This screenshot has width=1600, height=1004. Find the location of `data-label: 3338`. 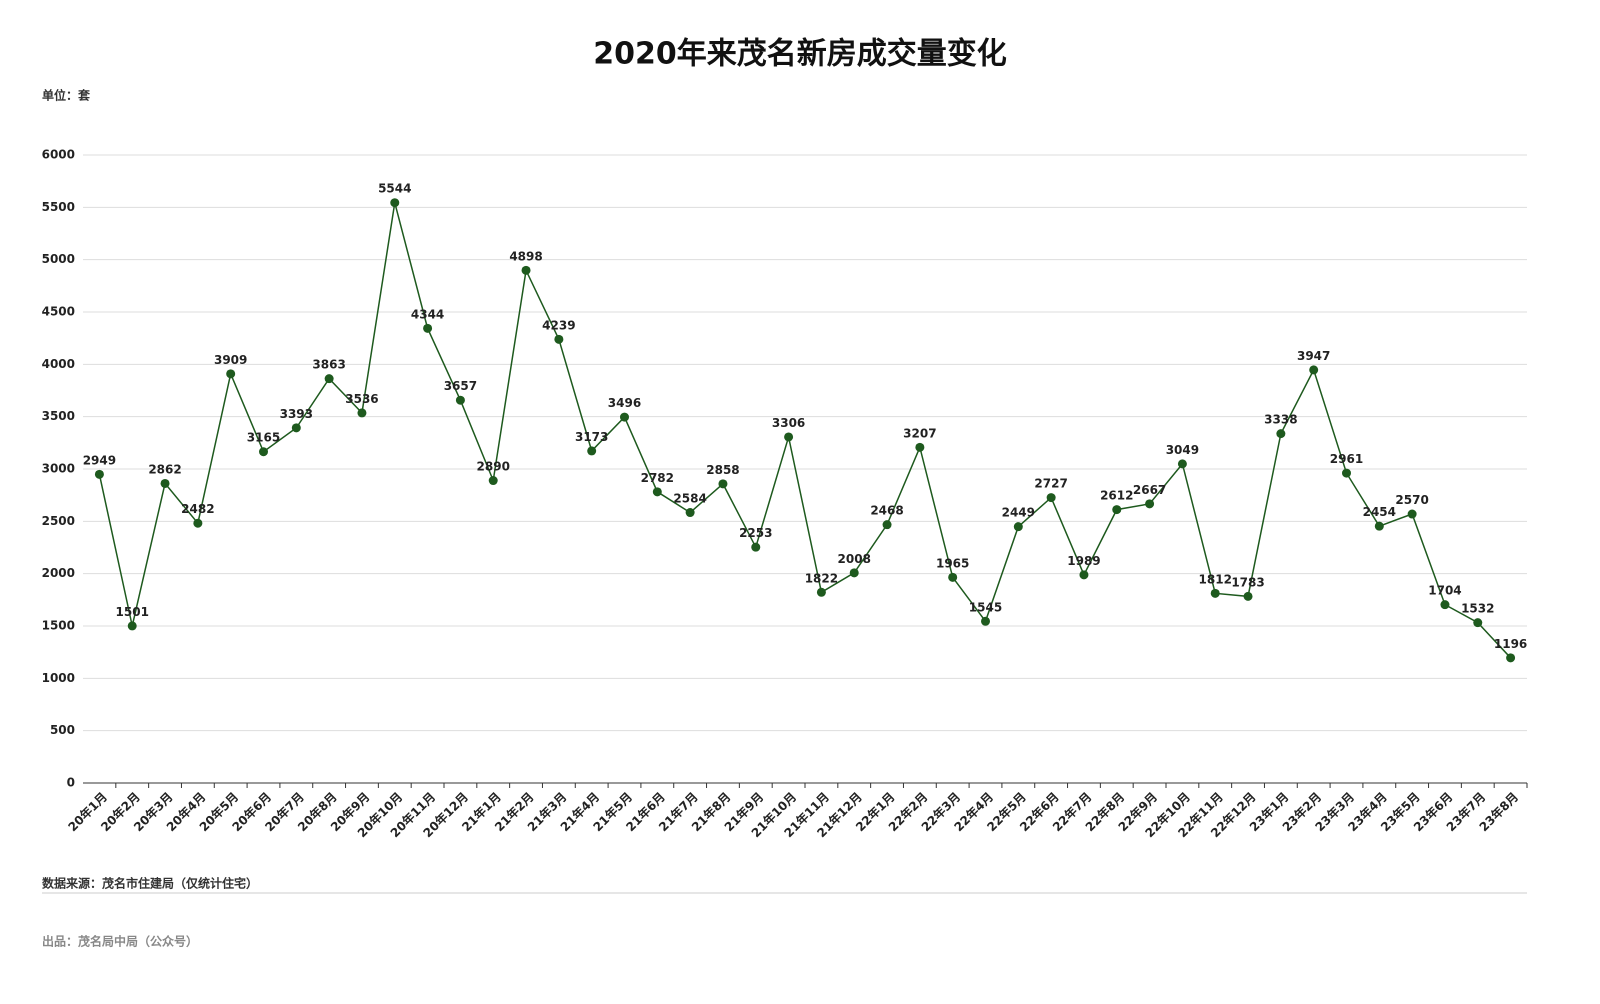

data-label: 3338 is located at coordinates (1280, 420).